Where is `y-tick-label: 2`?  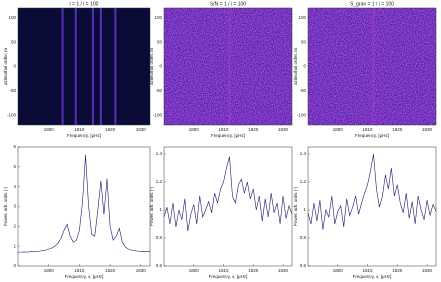 y-tick-label: 2 is located at coordinates (14, 226).